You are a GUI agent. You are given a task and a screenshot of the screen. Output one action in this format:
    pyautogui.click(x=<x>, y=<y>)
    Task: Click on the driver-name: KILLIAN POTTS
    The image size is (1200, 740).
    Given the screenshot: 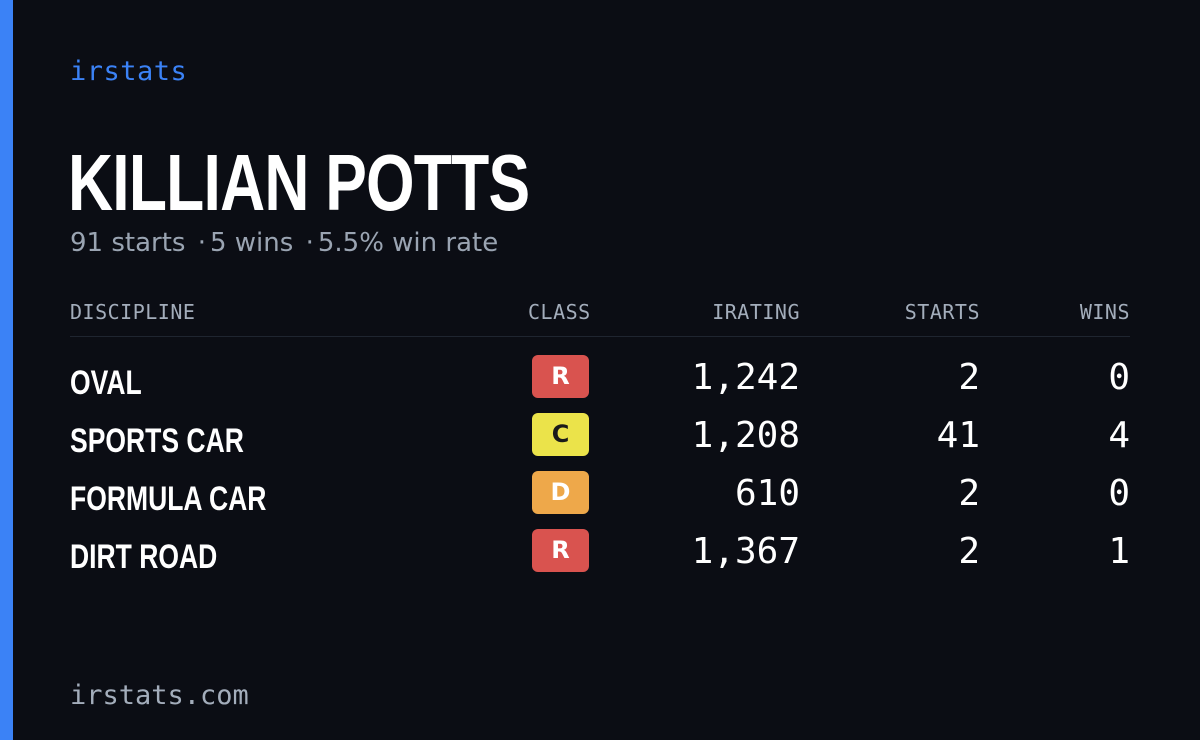 What is the action you would take?
    pyautogui.click(x=299, y=182)
    